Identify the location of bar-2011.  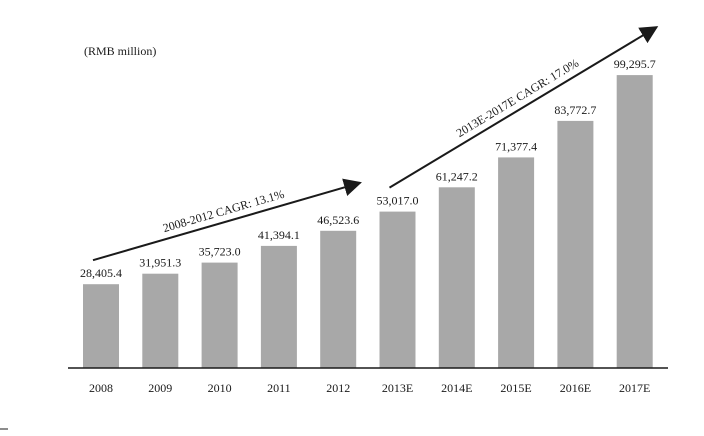
(278, 306).